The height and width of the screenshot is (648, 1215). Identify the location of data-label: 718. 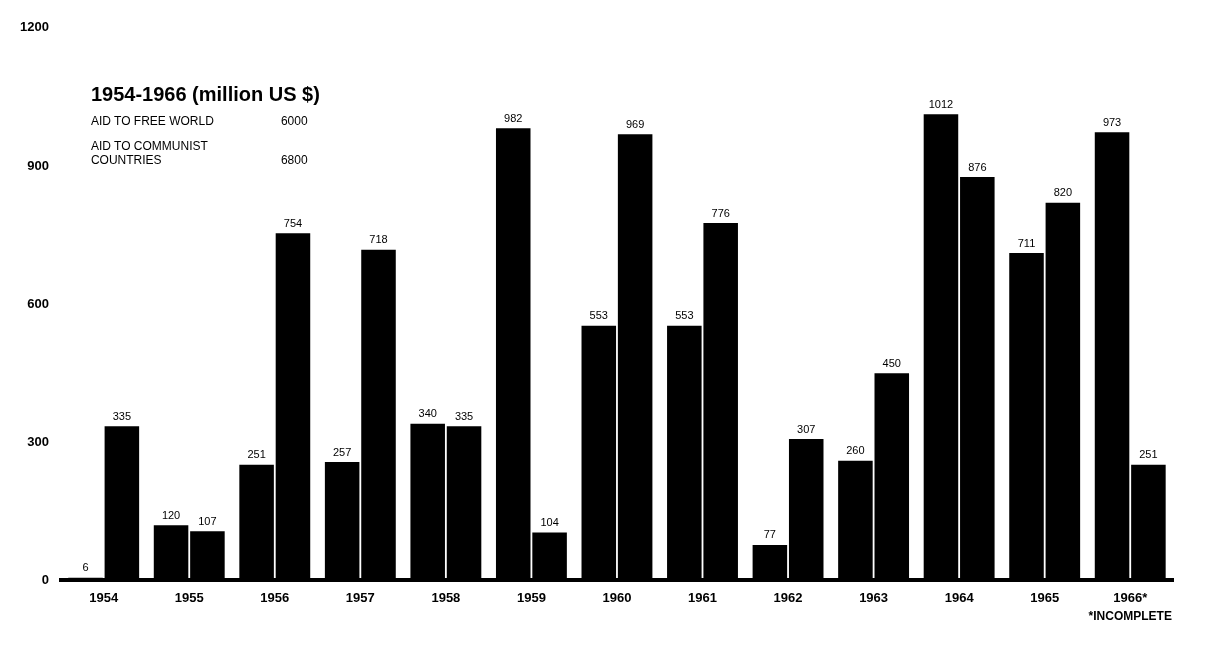
(378, 239).